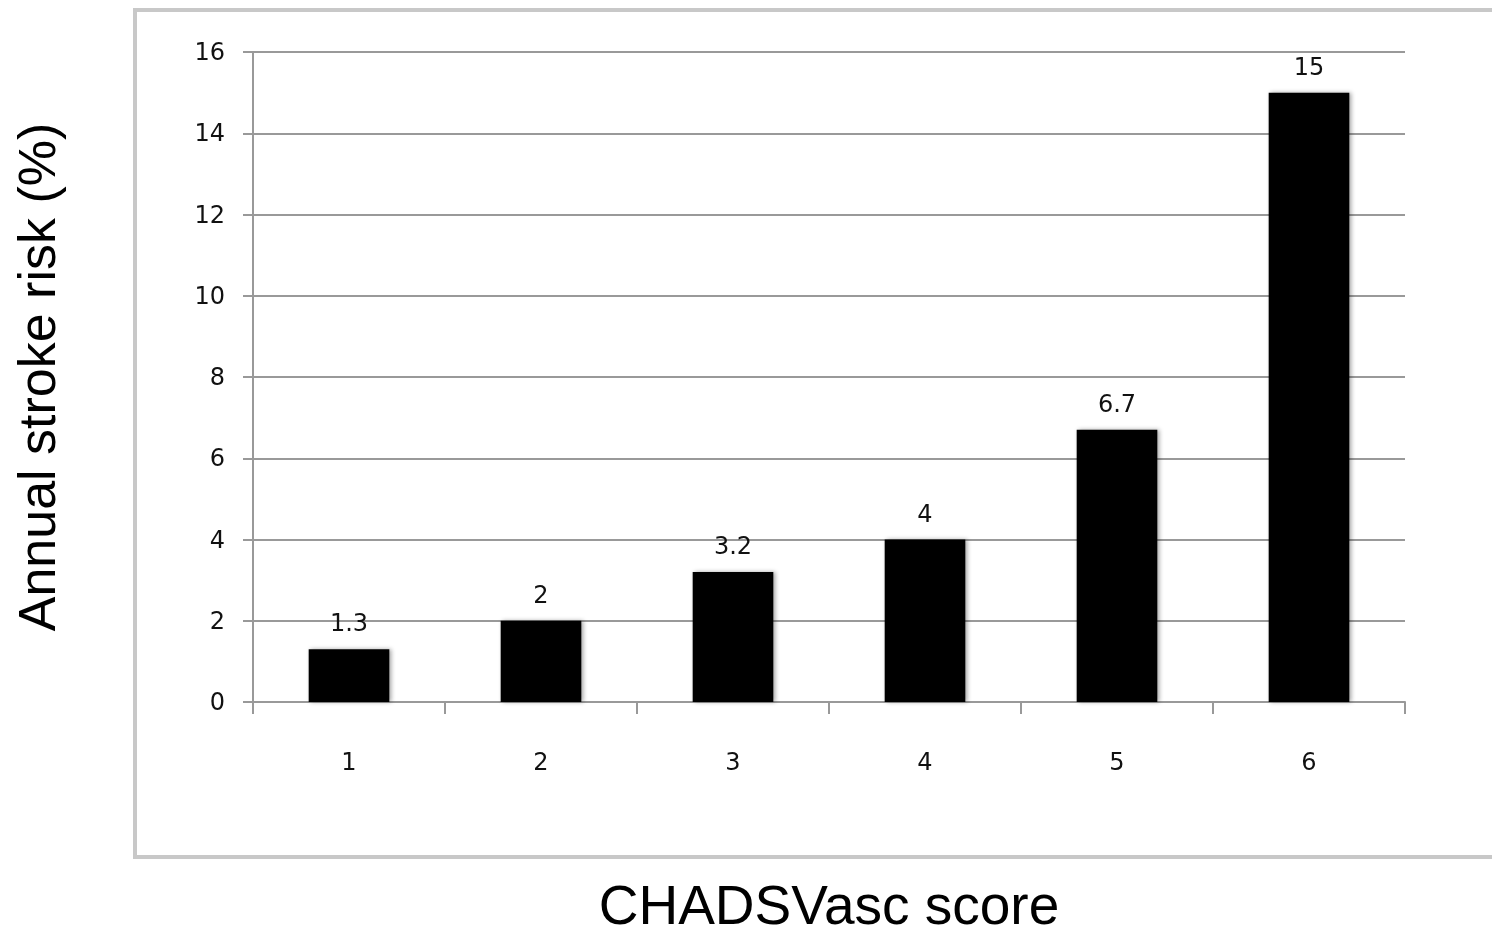 The image size is (1492, 937). Describe the element at coordinates (541, 762) in the screenshot. I see `x-tick-label: 2` at that location.